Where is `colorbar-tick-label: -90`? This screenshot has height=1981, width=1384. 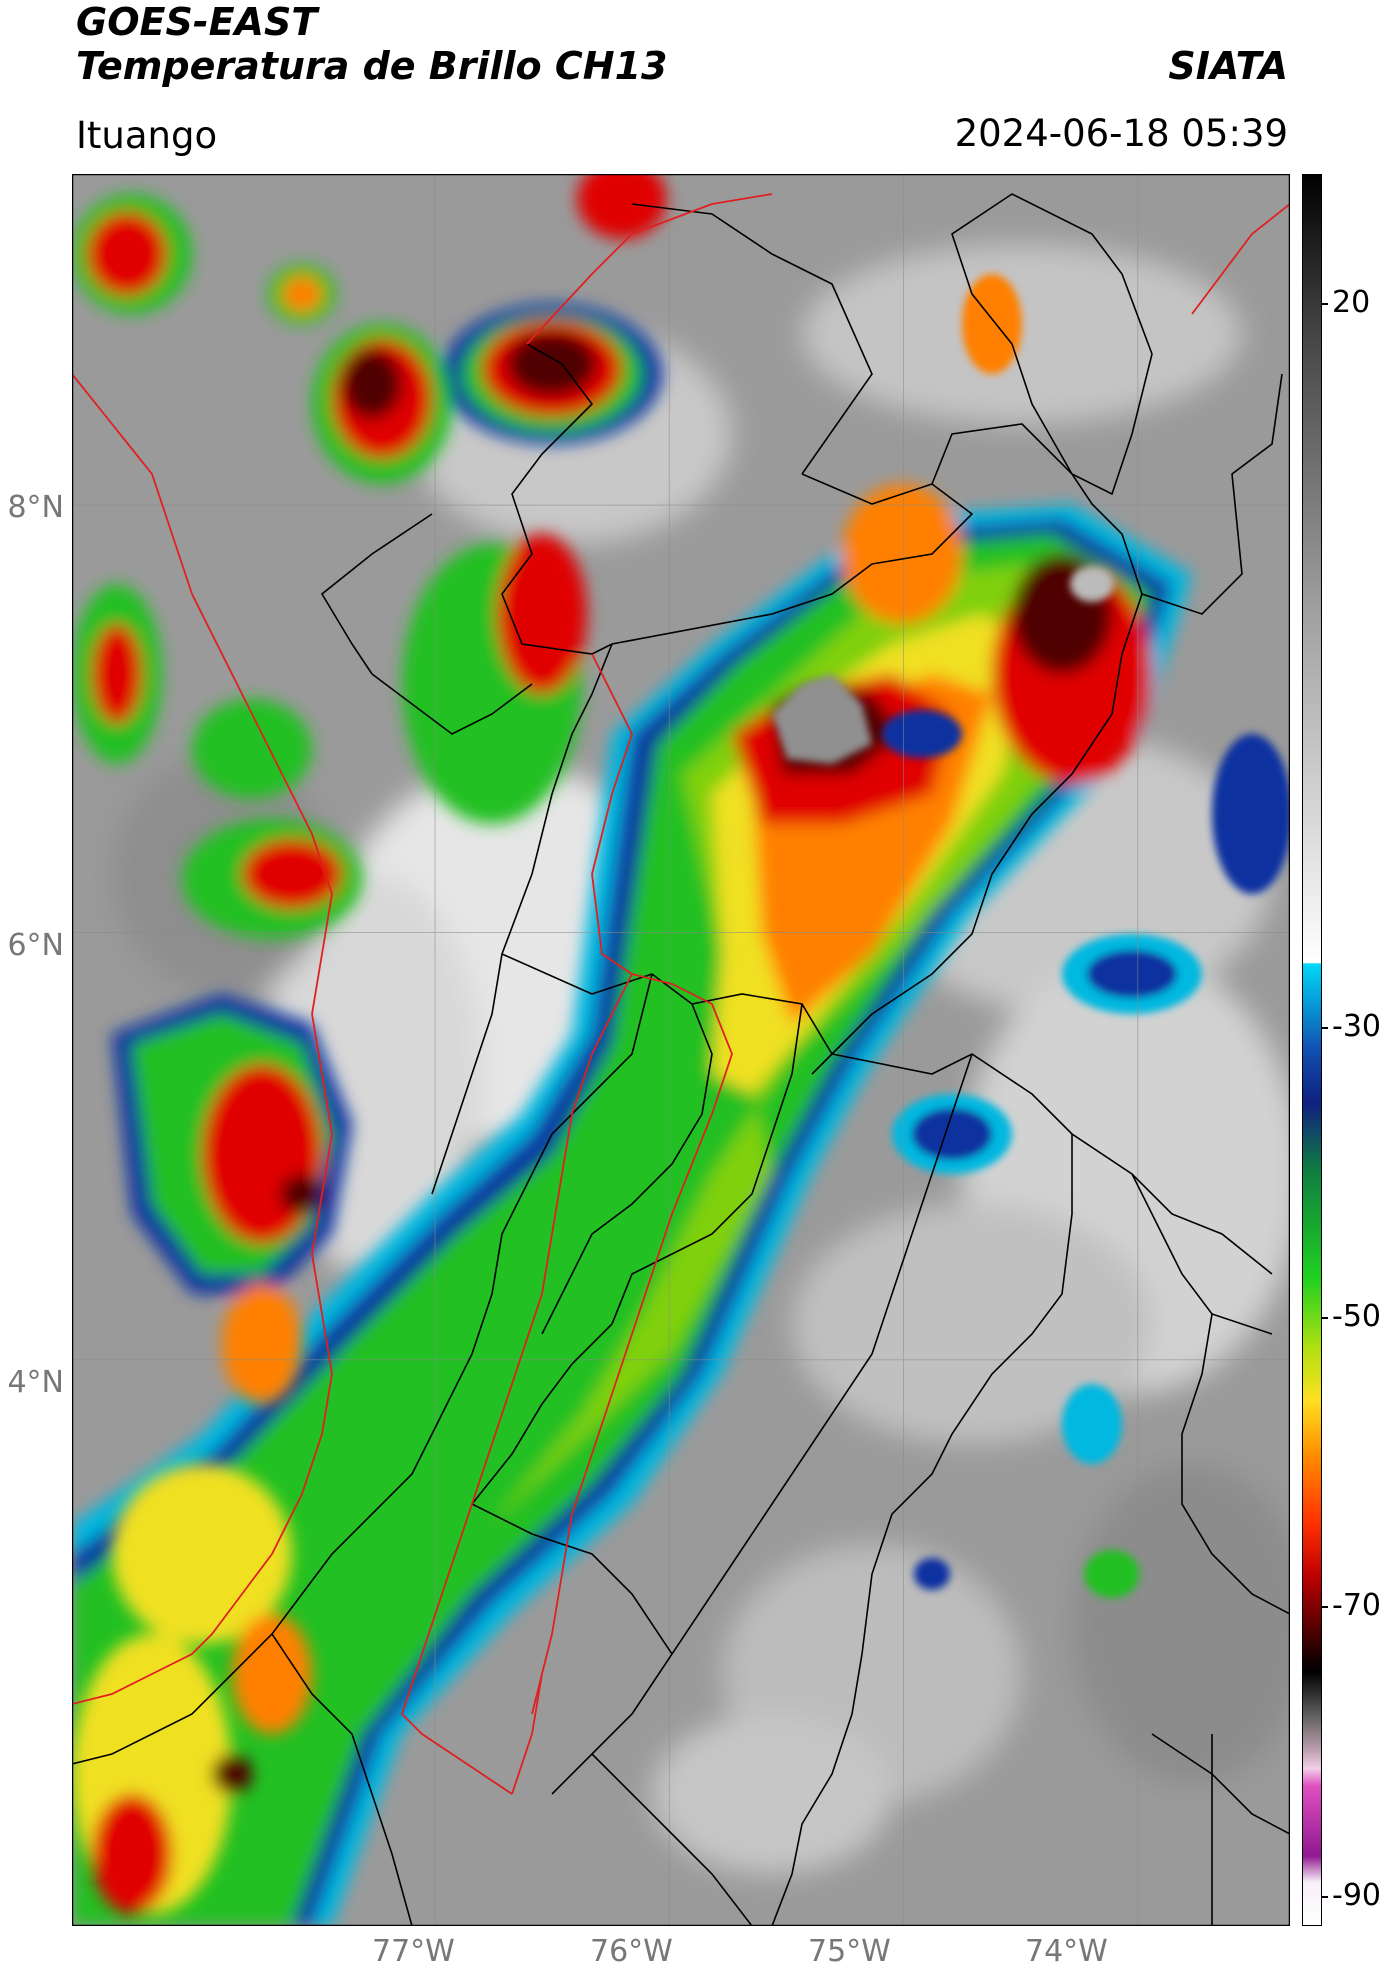 colorbar-tick-label: -90 is located at coordinates (1356, 1896).